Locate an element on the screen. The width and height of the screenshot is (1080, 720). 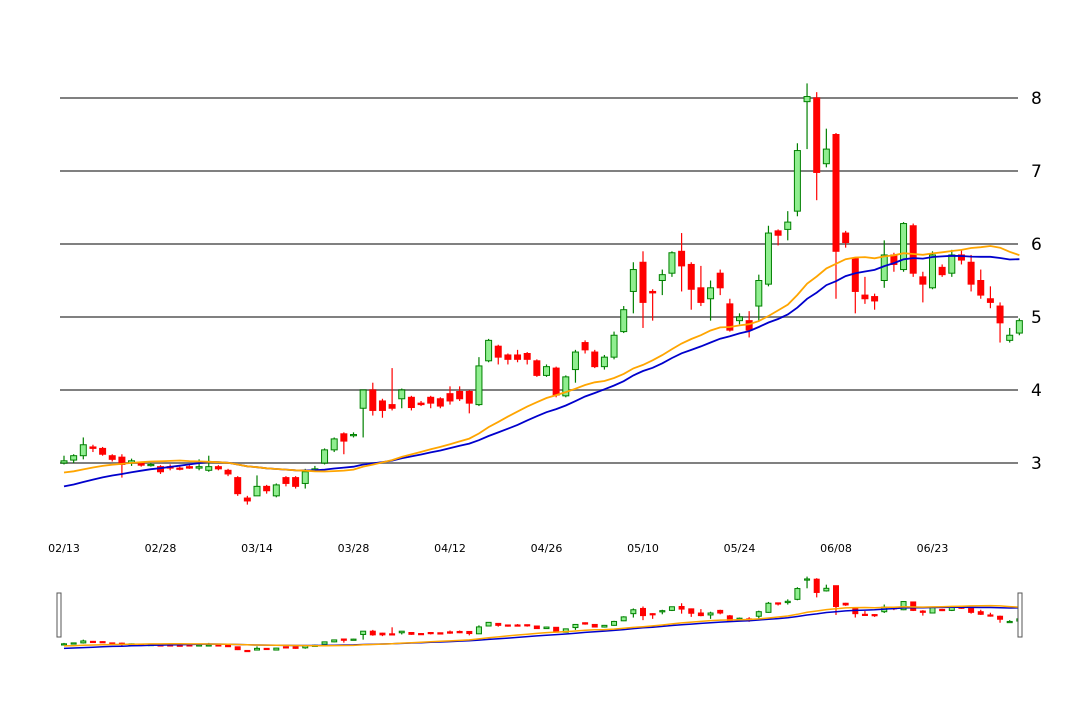
nav-moving-average-long-line is located at coordinates (541, 628).